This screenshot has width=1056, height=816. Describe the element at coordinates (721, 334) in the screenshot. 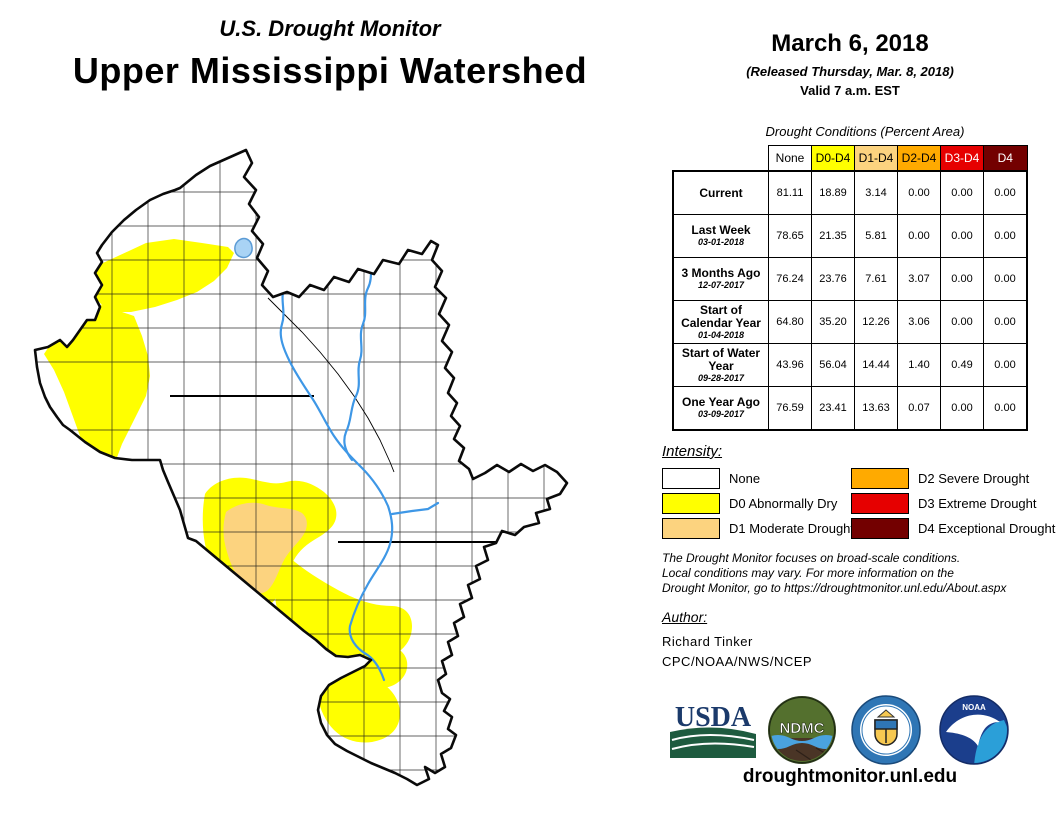

I see `row-date: 01-04-2018` at that location.